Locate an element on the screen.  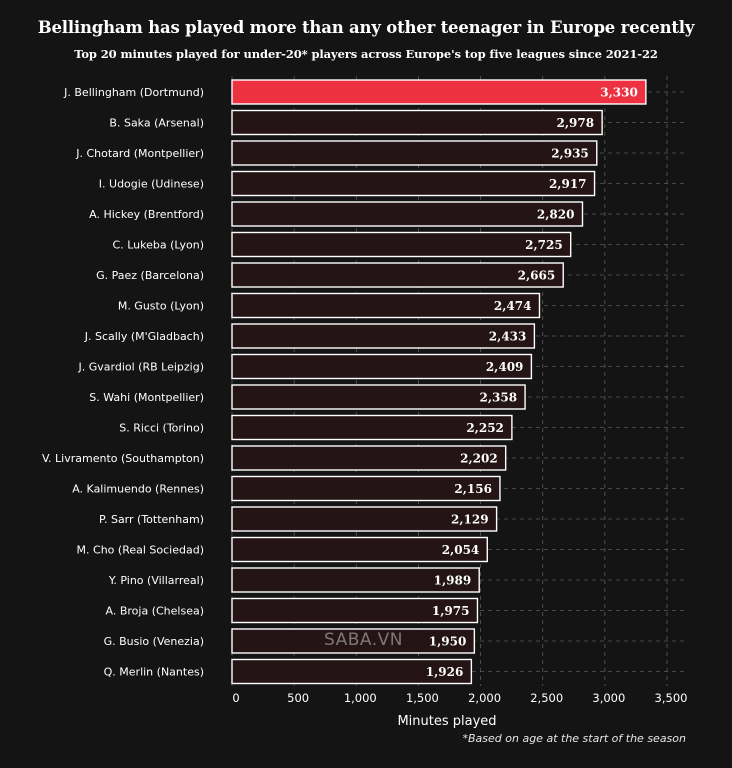
x-tick-label: 1,500 is located at coordinates (422, 698).